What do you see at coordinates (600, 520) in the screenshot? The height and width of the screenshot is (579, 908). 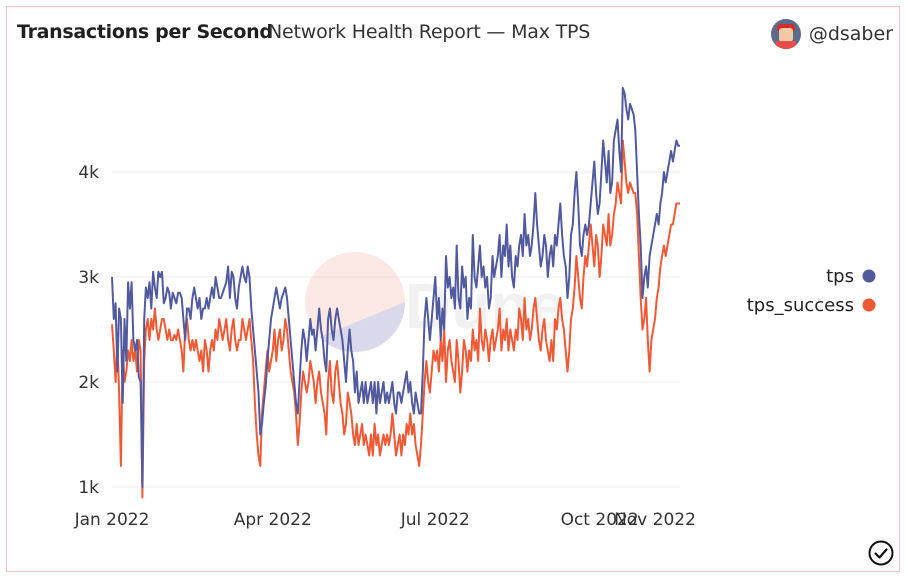 I see `x-tick-label: Oct 2022` at bounding box center [600, 520].